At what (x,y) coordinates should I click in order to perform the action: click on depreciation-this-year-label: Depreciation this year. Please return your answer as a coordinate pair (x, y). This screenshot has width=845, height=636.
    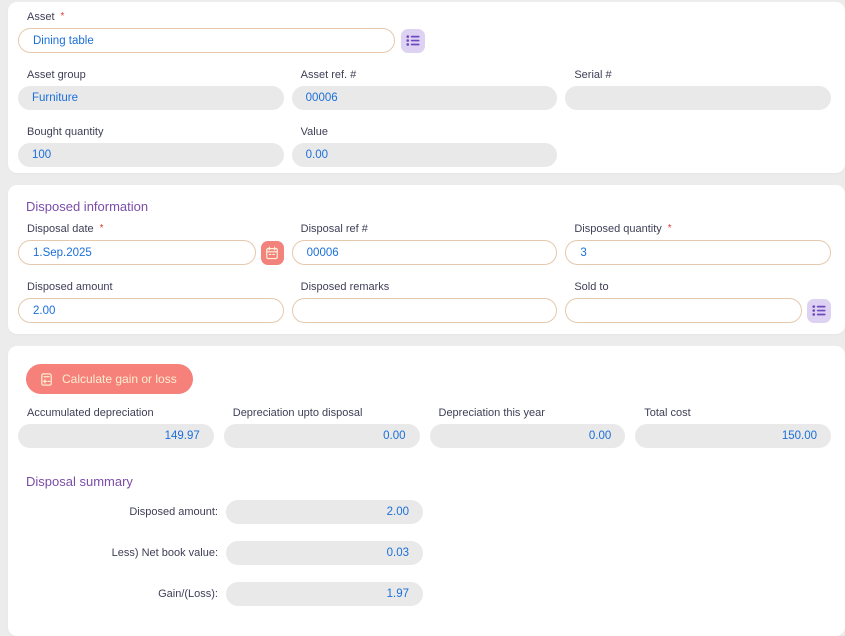
    Looking at the image, I should click on (491, 413).